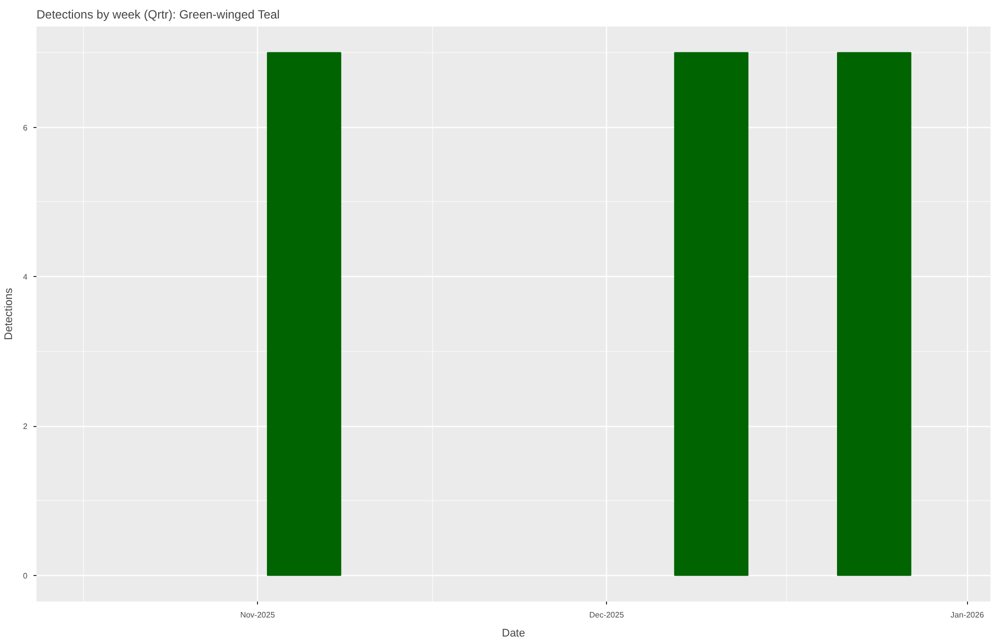 The height and width of the screenshot is (642, 1000). What do you see at coordinates (25, 277) in the screenshot?
I see `y-tick-label: 4` at bounding box center [25, 277].